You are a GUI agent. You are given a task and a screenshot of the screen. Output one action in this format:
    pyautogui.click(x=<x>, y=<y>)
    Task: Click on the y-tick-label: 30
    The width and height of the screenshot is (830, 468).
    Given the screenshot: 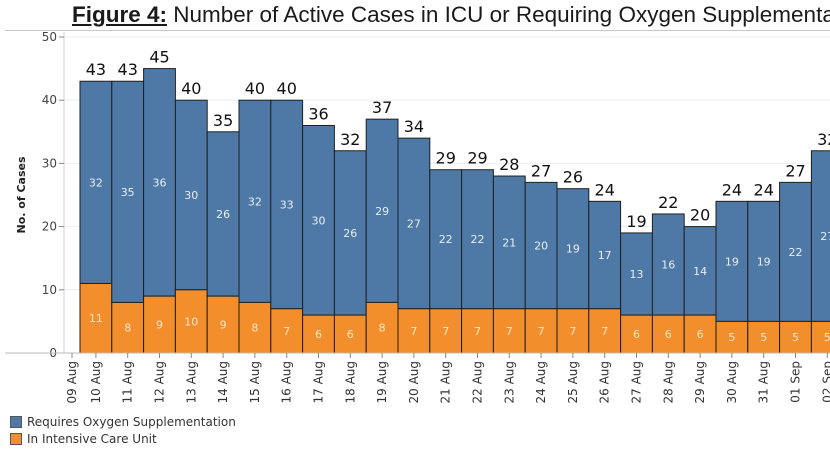 What is the action you would take?
    pyautogui.click(x=49, y=163)
    